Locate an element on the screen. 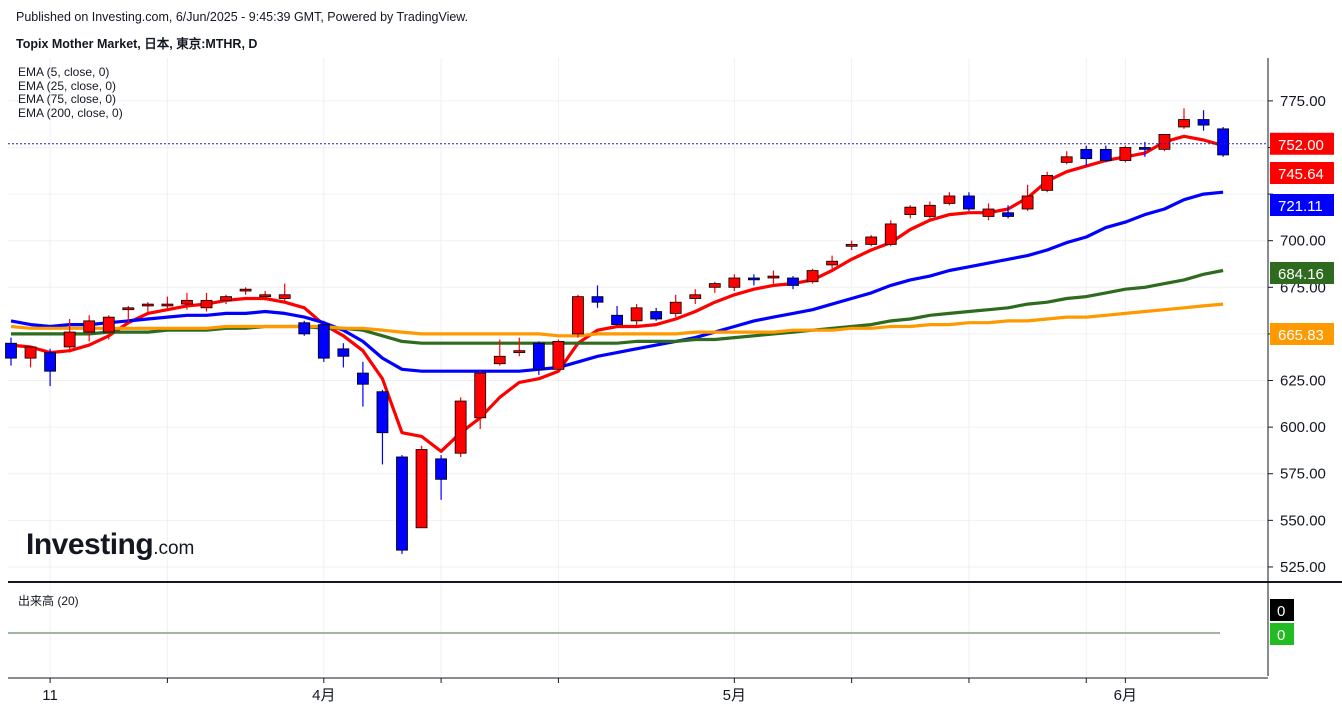 The height and width of the screenshot is (711, 1342). volume-legend: 出来高 (20) is located at coordinates (48, 601).